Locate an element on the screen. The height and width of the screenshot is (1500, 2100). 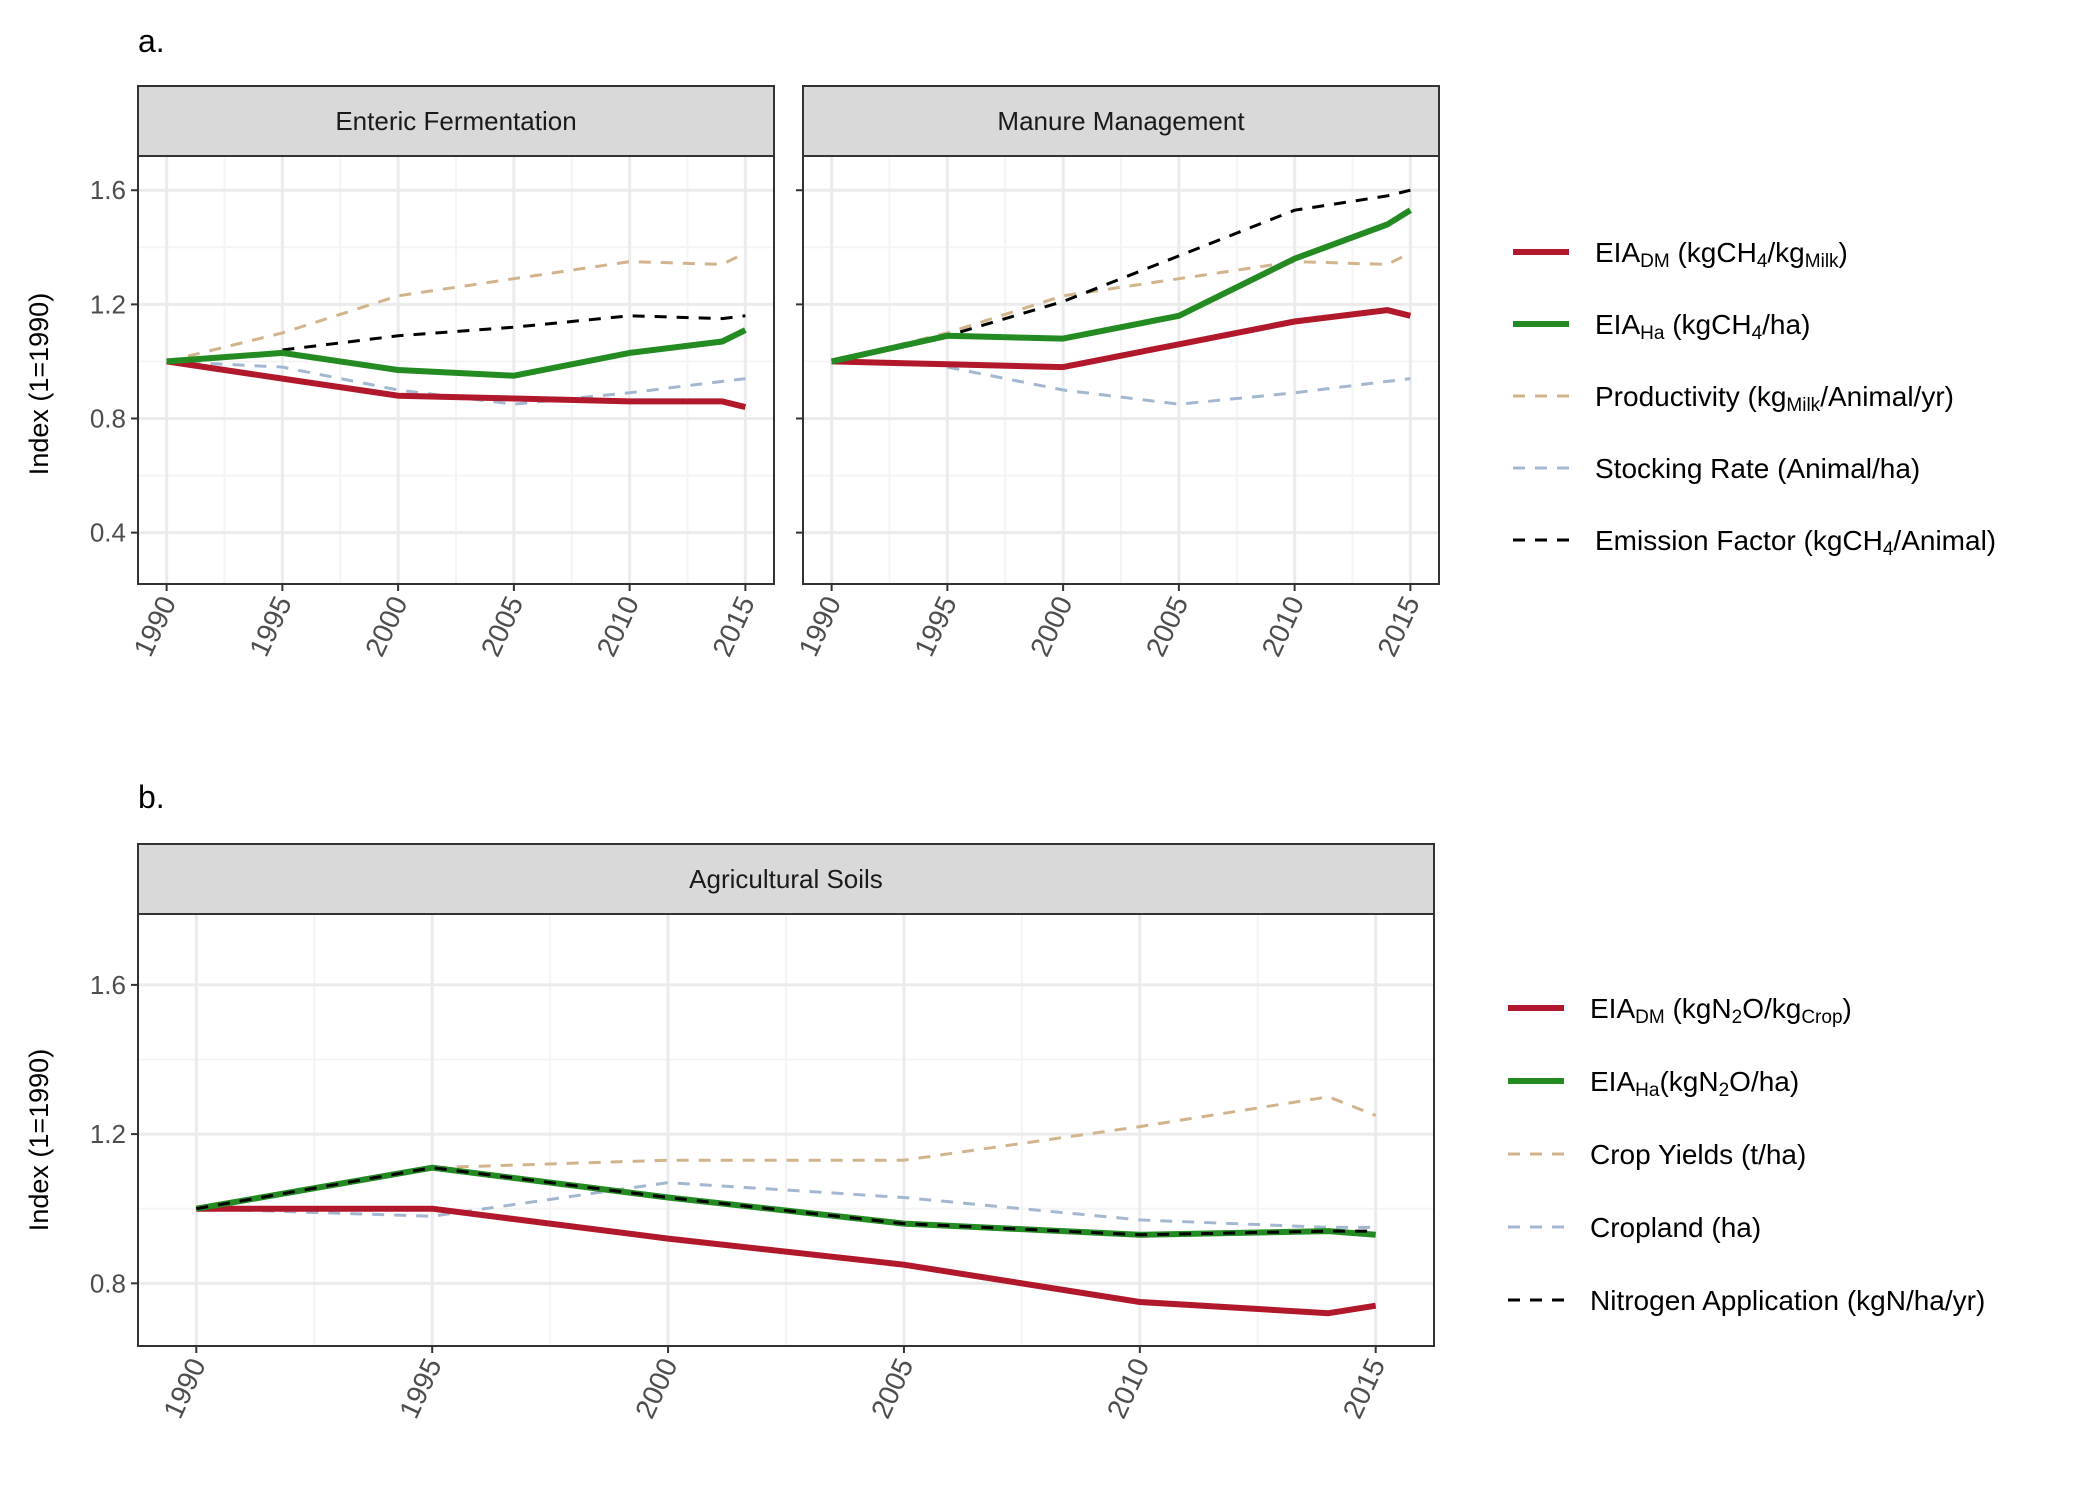
legend-label-eia_dm: EIADM (kgN2O/kgCrop) is located at coordinates (1721, 1010).